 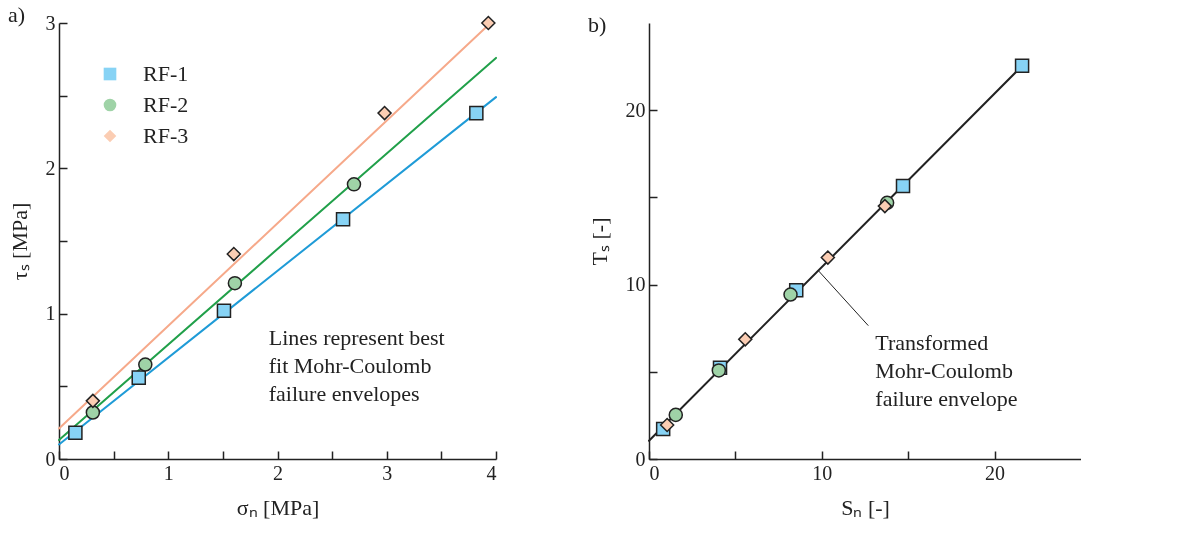 What do you see at coordinates (635, 109) in the screenshot?
I see `y-tick-label: 20` at bounding box center [635, 109].